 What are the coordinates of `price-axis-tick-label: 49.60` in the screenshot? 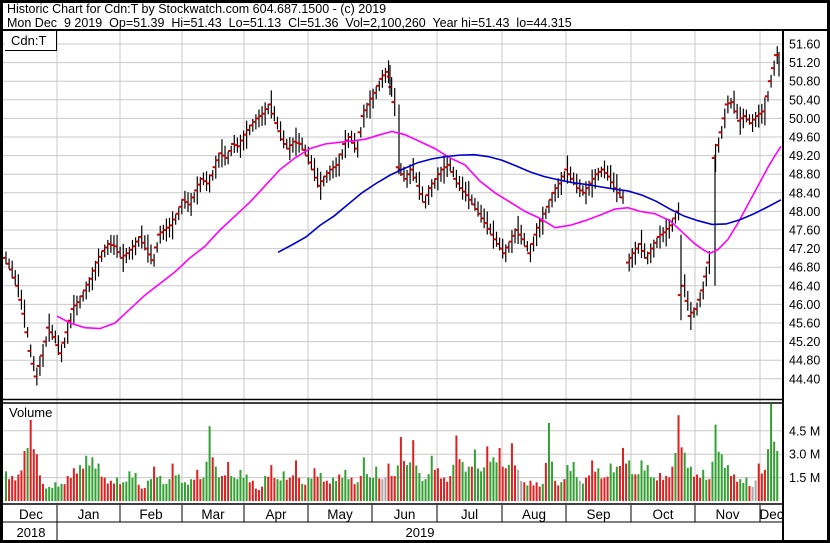 It's located at (804, 138).